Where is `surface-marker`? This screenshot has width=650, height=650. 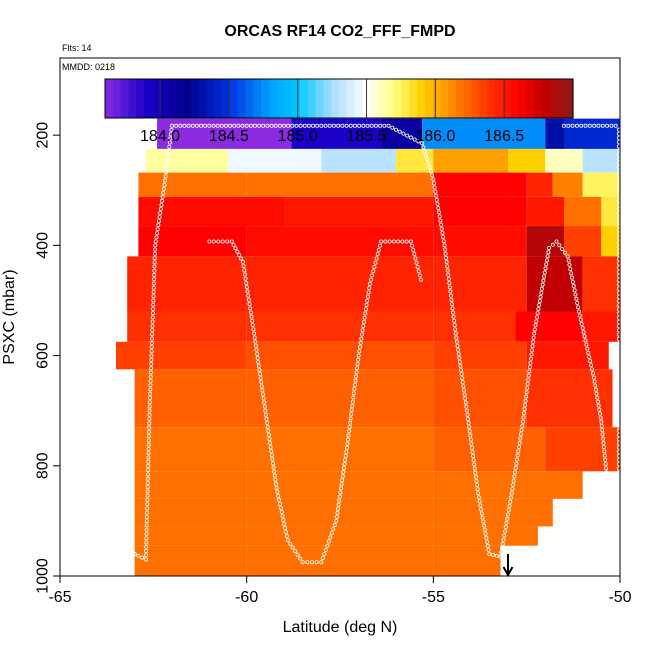
surface-marker is located at coordinates (508, 565).